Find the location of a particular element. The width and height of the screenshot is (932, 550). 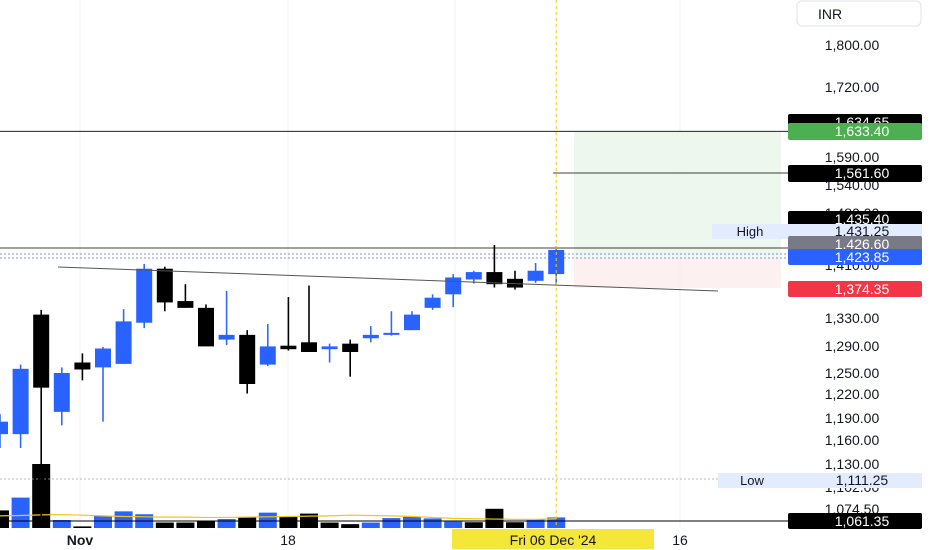

price-tag-stop is located at coordinates (855, 289).